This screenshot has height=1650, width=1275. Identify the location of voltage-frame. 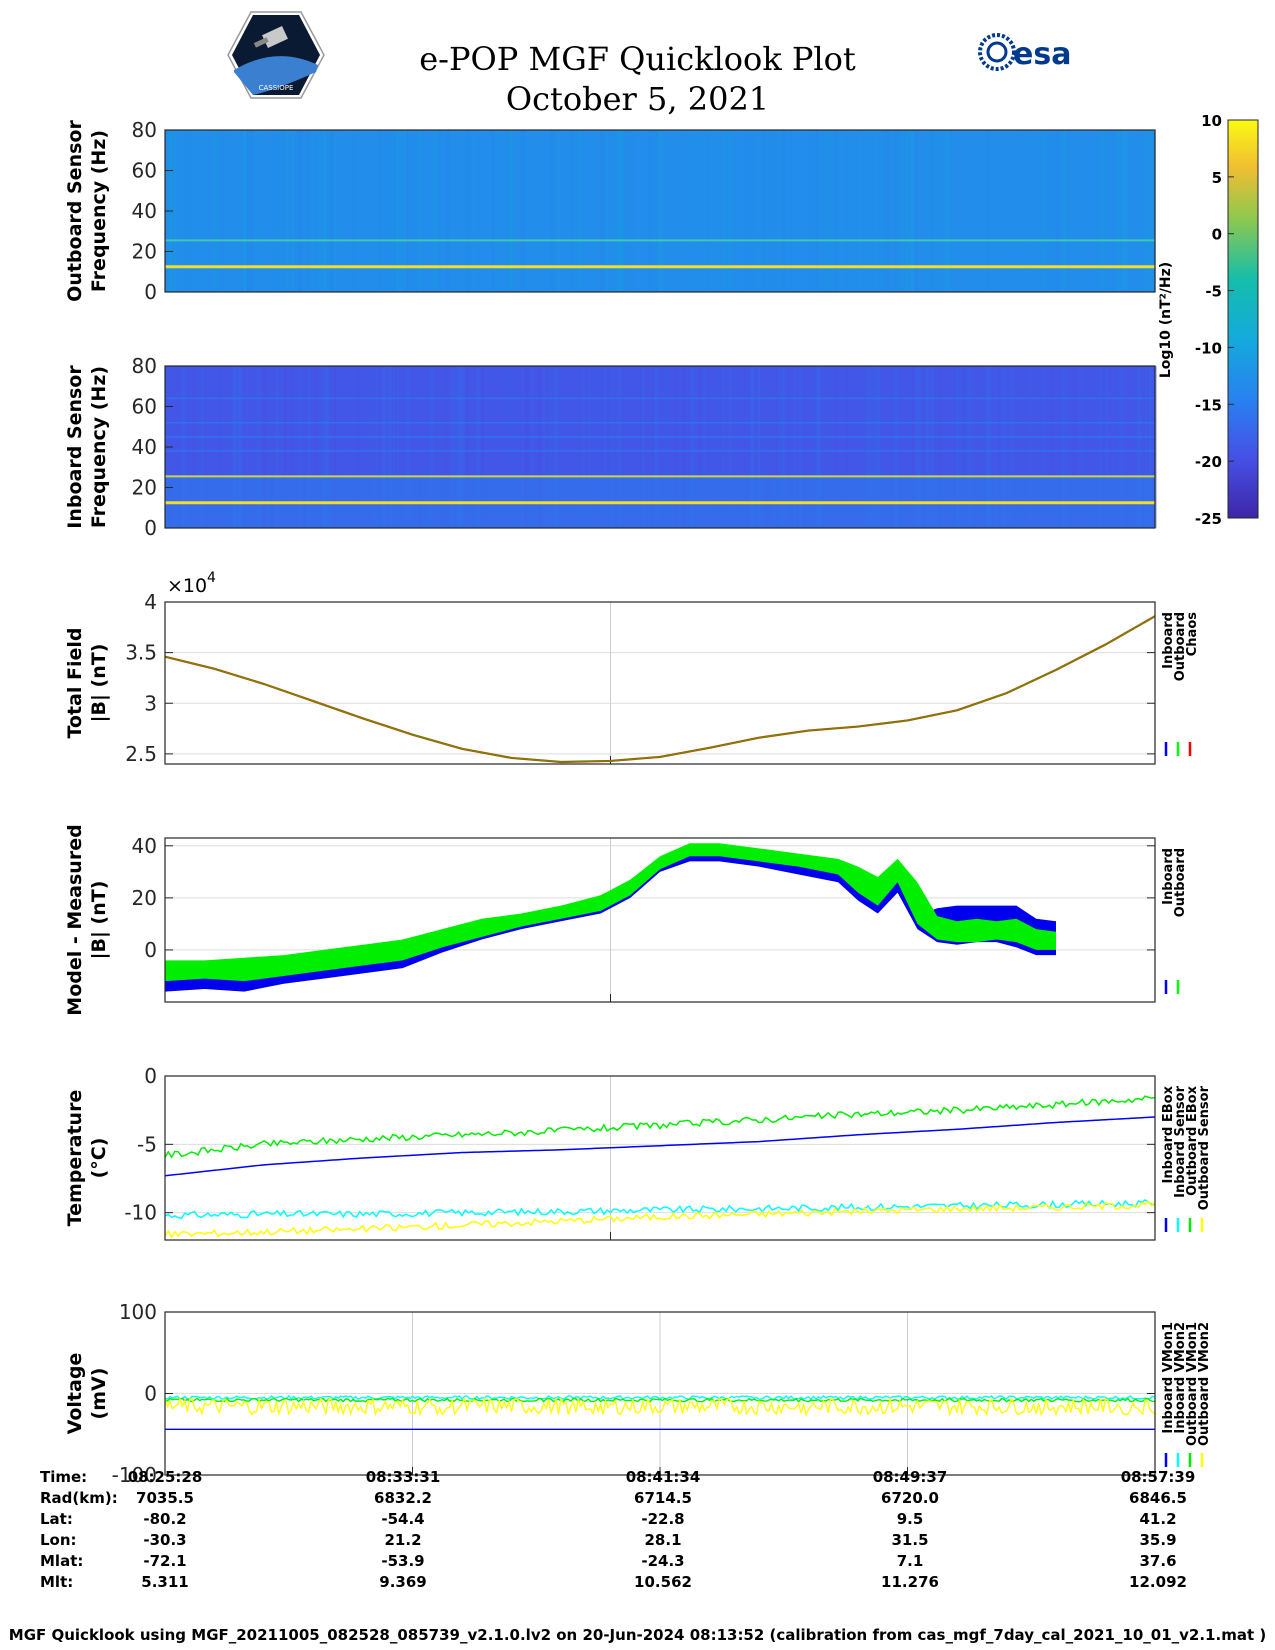
(660, 1393).